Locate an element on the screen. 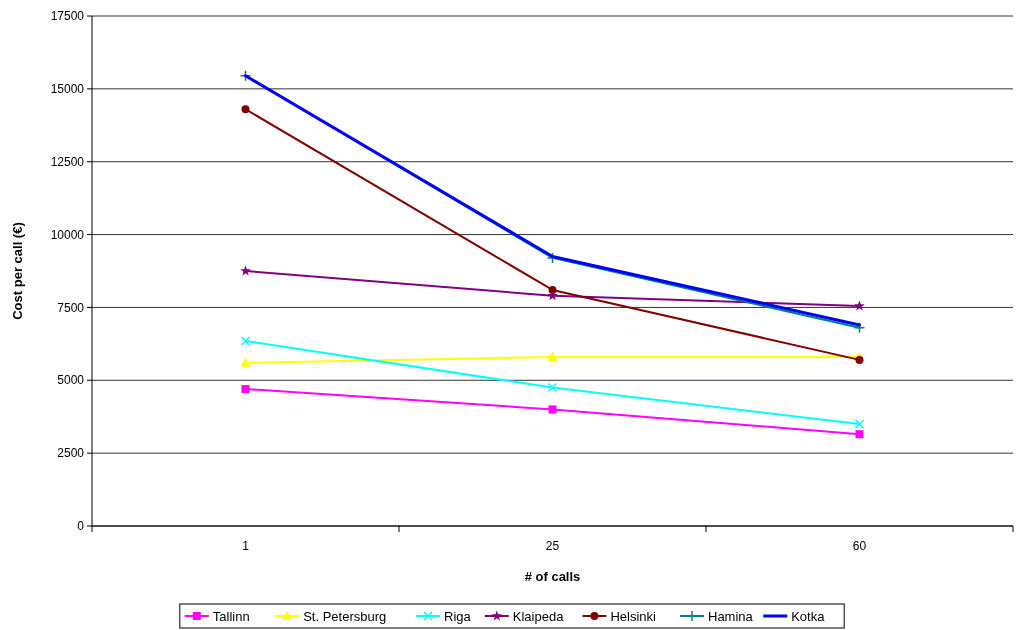 The height and width of the screenshot is (630, 1024). y-tick-label: 12500 is located at coordinates (67, 161).